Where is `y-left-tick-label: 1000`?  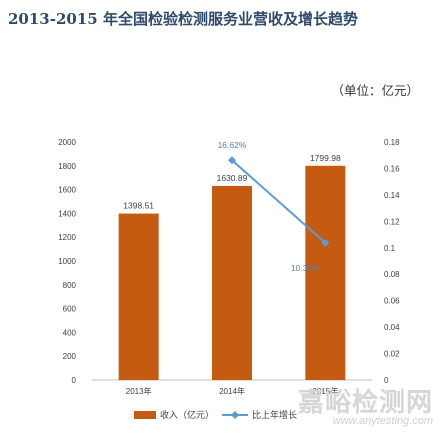
y-left-tick-label: 1000 is located at coordinates (67, 261).